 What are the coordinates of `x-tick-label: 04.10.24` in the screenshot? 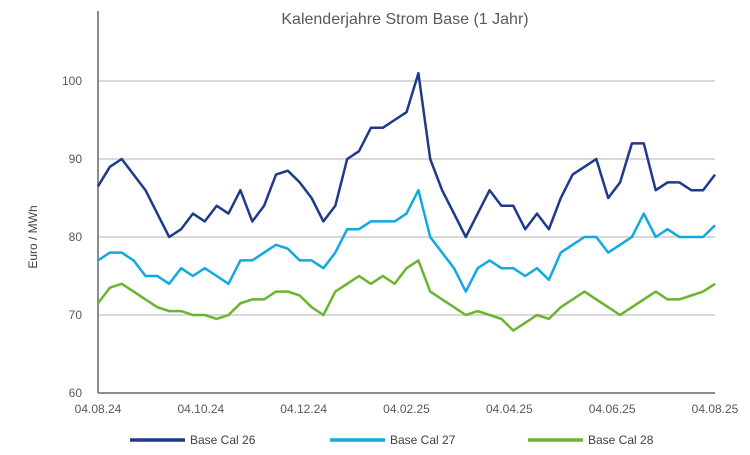 It's located at (200, 409).